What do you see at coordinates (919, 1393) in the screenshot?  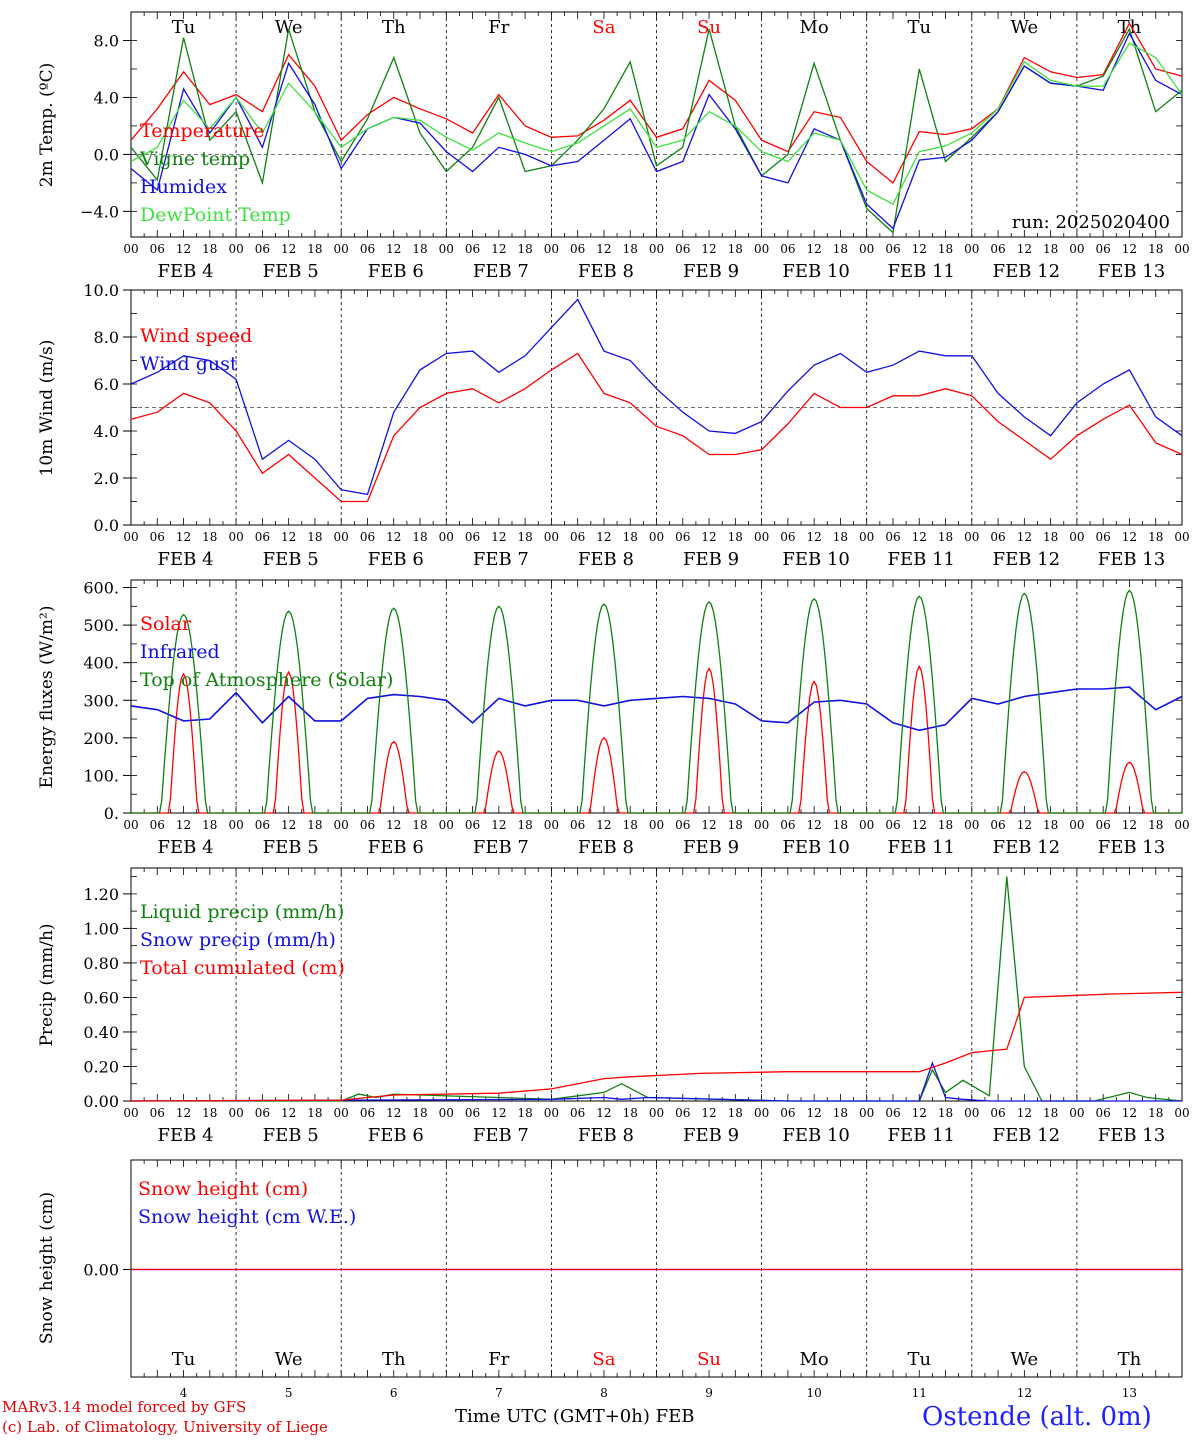 I see `day-number: 11` at bounding box center [919, 1393].